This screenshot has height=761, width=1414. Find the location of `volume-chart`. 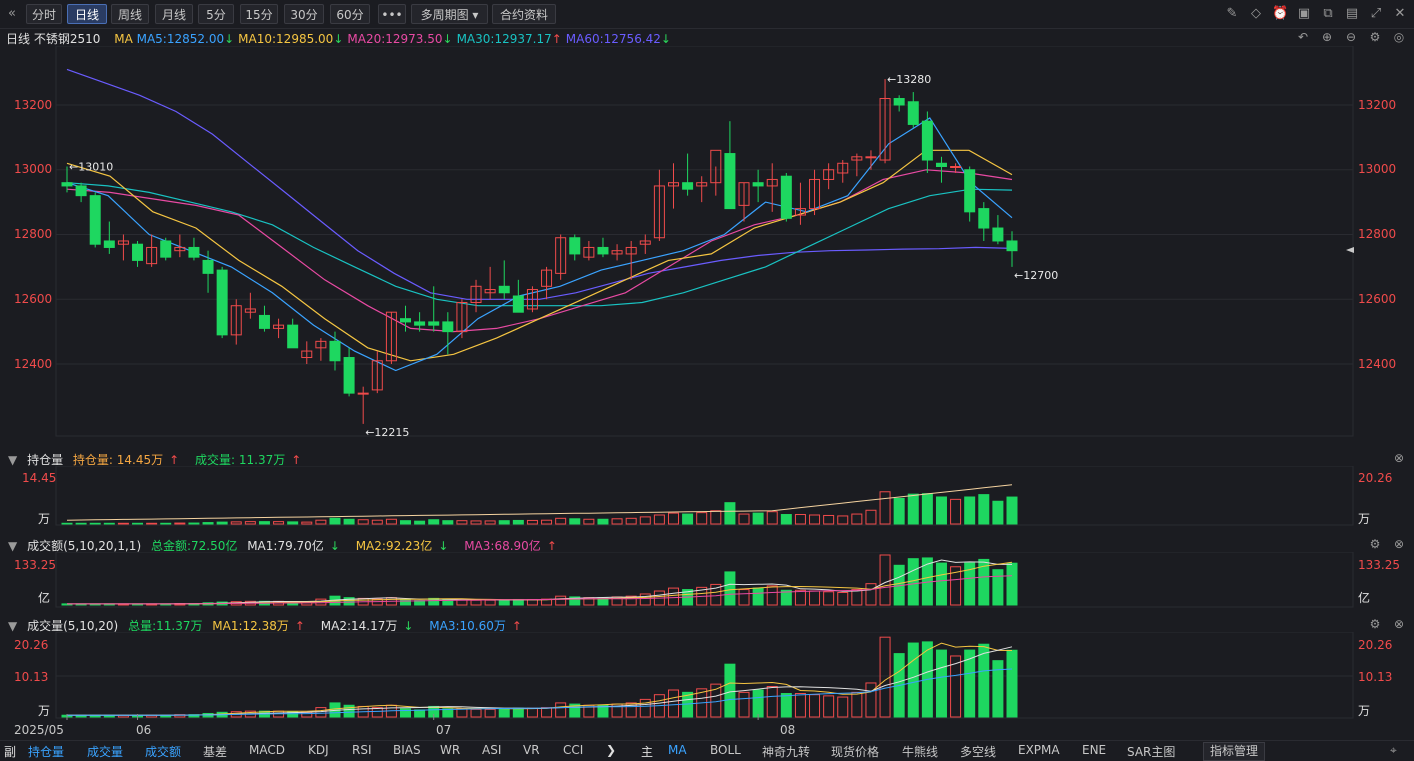

volume-chart is located at coordinates (707, 676).